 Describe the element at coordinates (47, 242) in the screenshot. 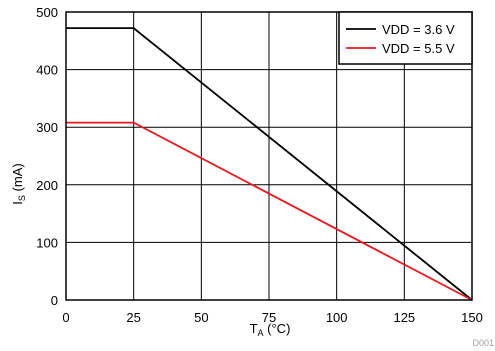

I see `y-tick-label: 100` at that location.